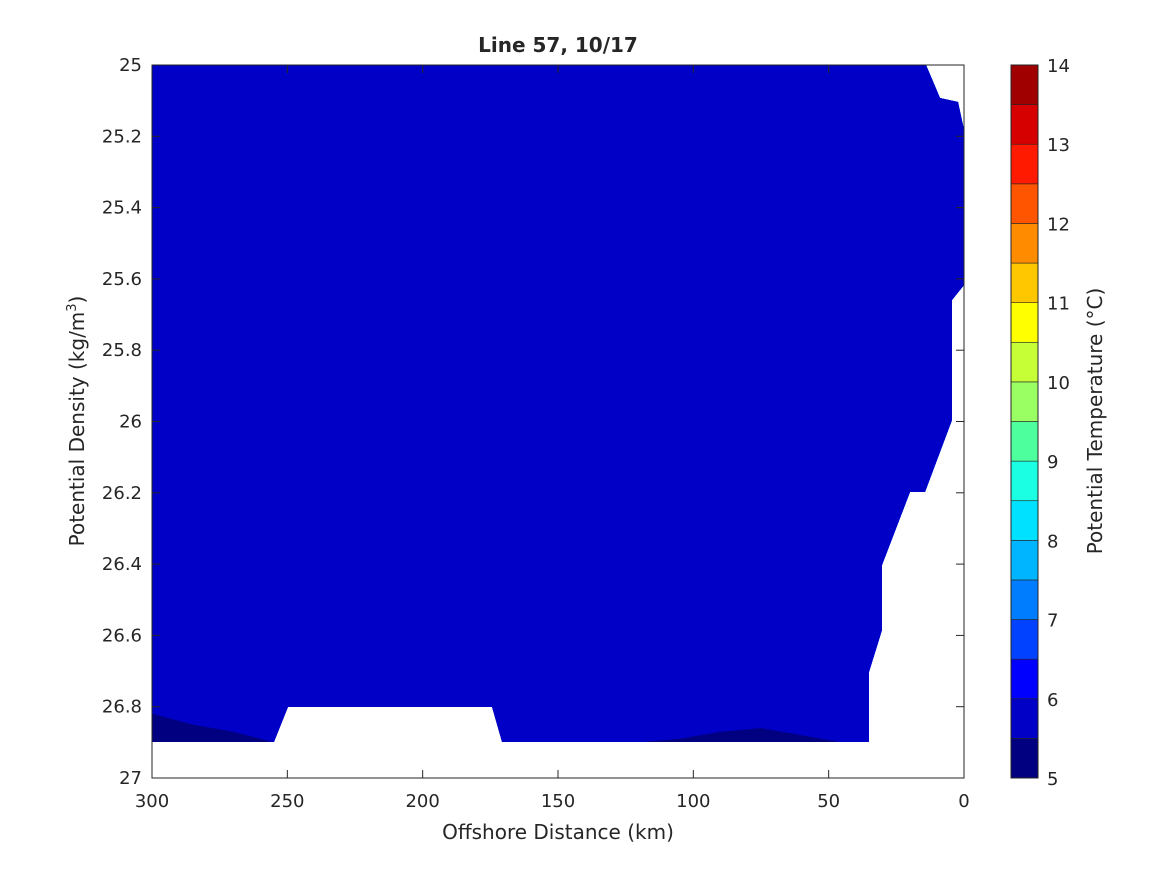 This screenshot has width=1167, height=880. I want to click on y-tick-label: 26.8, so click(122, 707).